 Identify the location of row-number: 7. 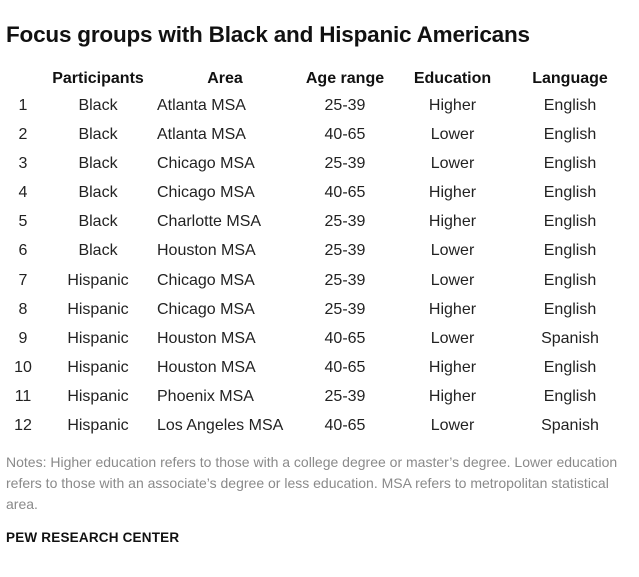
(23, 280).